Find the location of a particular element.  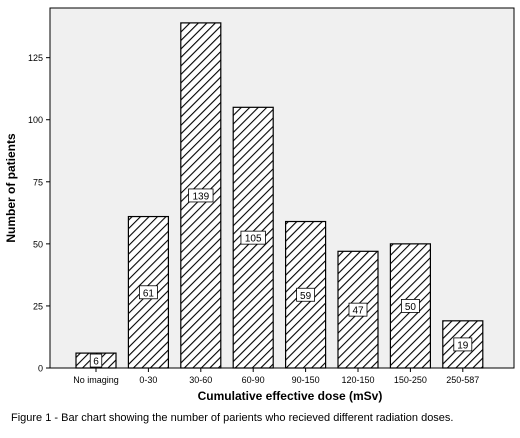

x-tick-label: 90-150 is located at coordinates (306, 380).